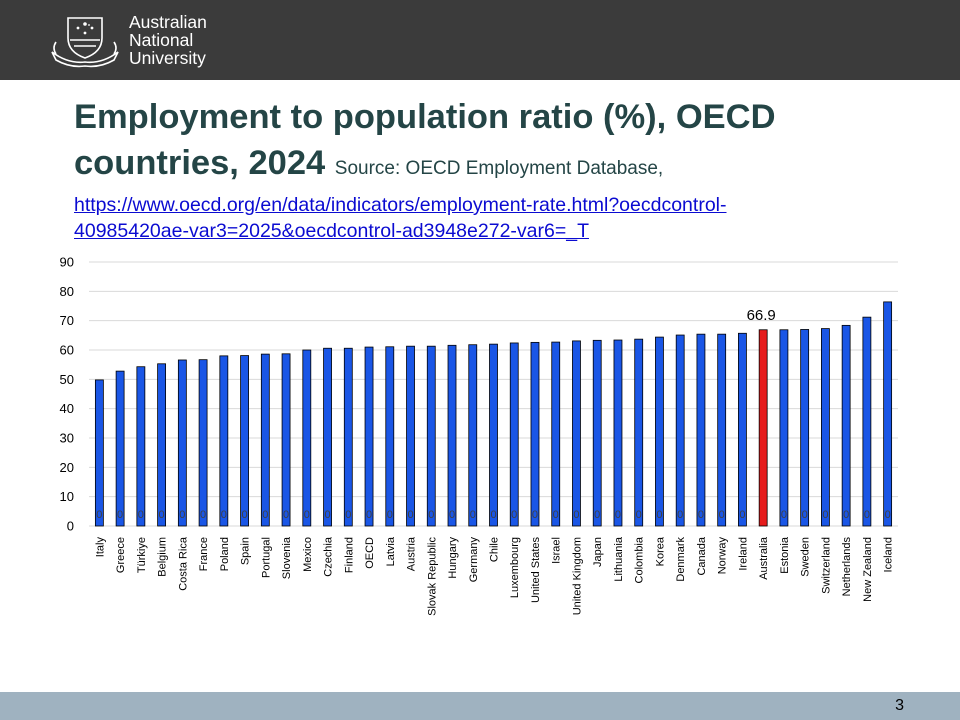  Describe the element at coordinates (597, 433) in the screenshot. I see `bar-japan` at that location.